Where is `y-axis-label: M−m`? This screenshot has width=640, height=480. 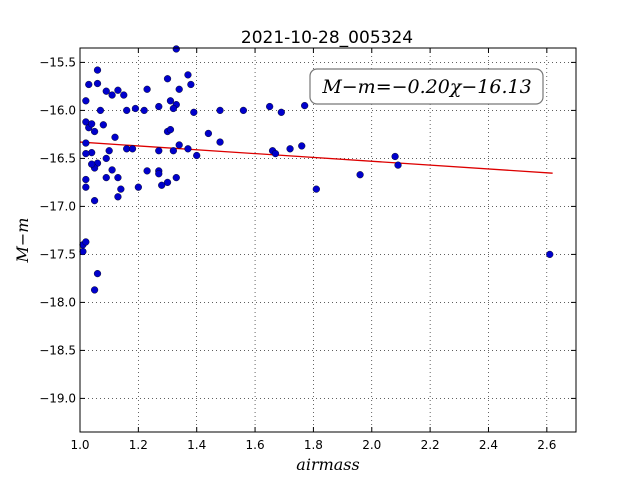 y-axis-label: M−m is located at coordinates (22, 241).